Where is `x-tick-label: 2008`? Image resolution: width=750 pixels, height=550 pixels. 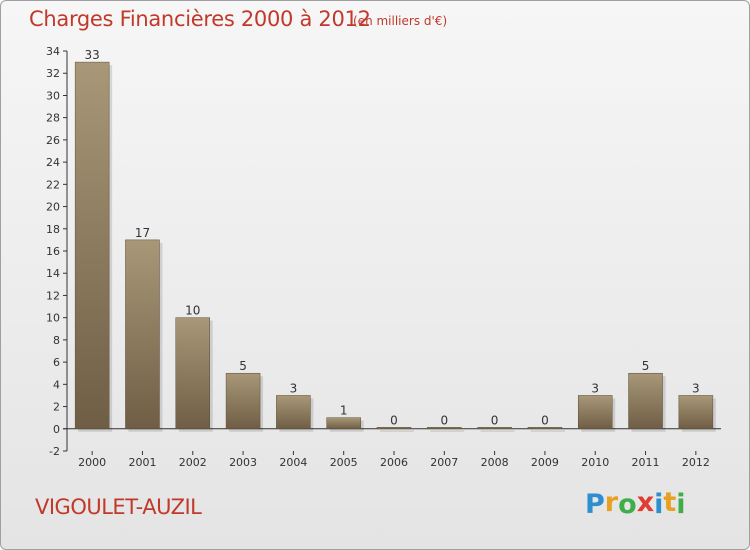
x-tick-label: 2008 is located at coordinates (495, 462).